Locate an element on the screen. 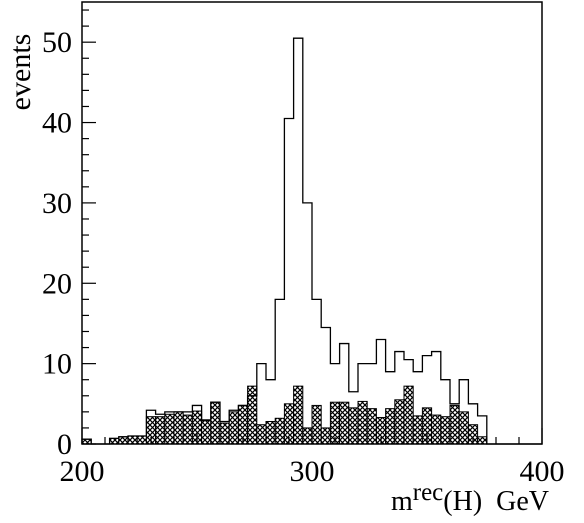 This screenshot has width=584, height=523. y-tick-label: 20 is located at coordinates (57, 283).